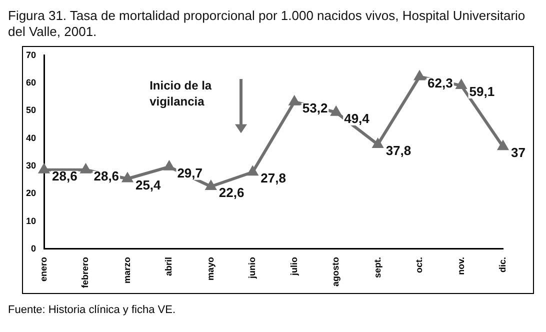  Describe the element at coordinates (357, 118) in the screenshot. I see `data-label: 49,4` at that location.